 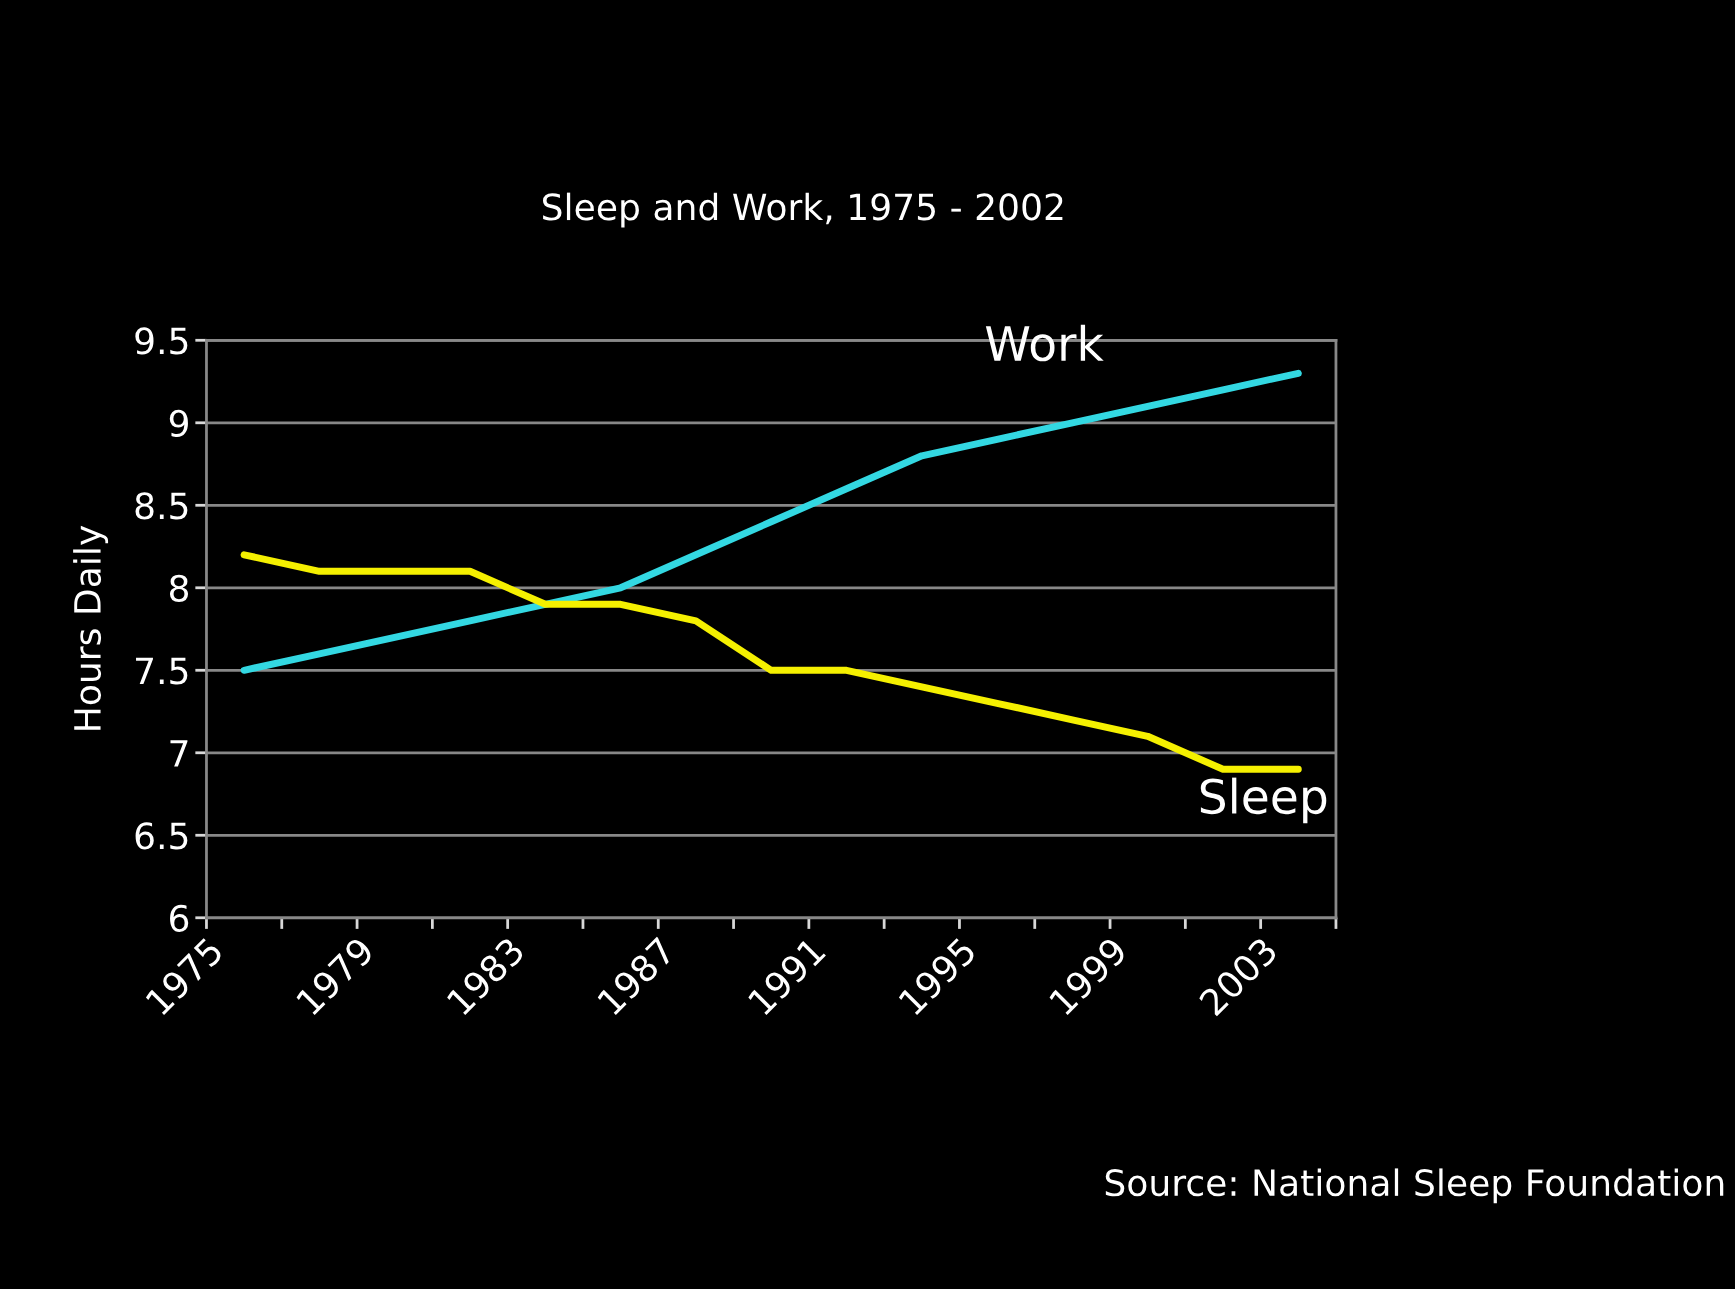 I want to click on y-axis-title: Hours Daily, so click(x=91, y=627).